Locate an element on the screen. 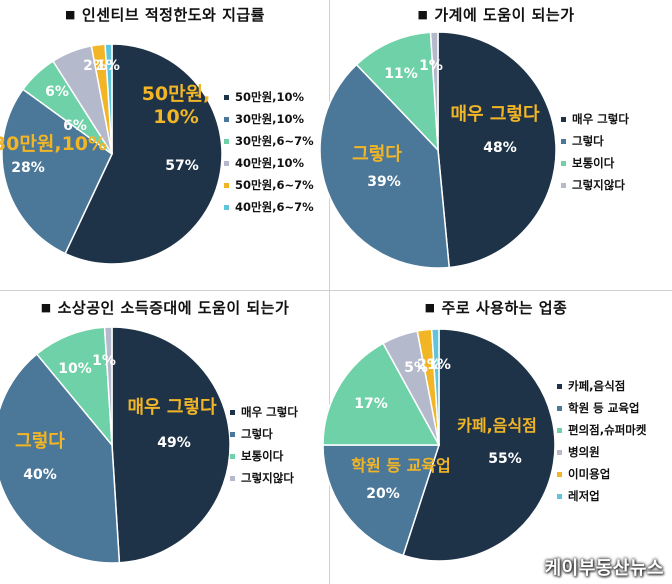 This screenshot has width=672, height=584. chart-title: ■ 가계에 도움이 되는가 is located at coordinates (496, 15).